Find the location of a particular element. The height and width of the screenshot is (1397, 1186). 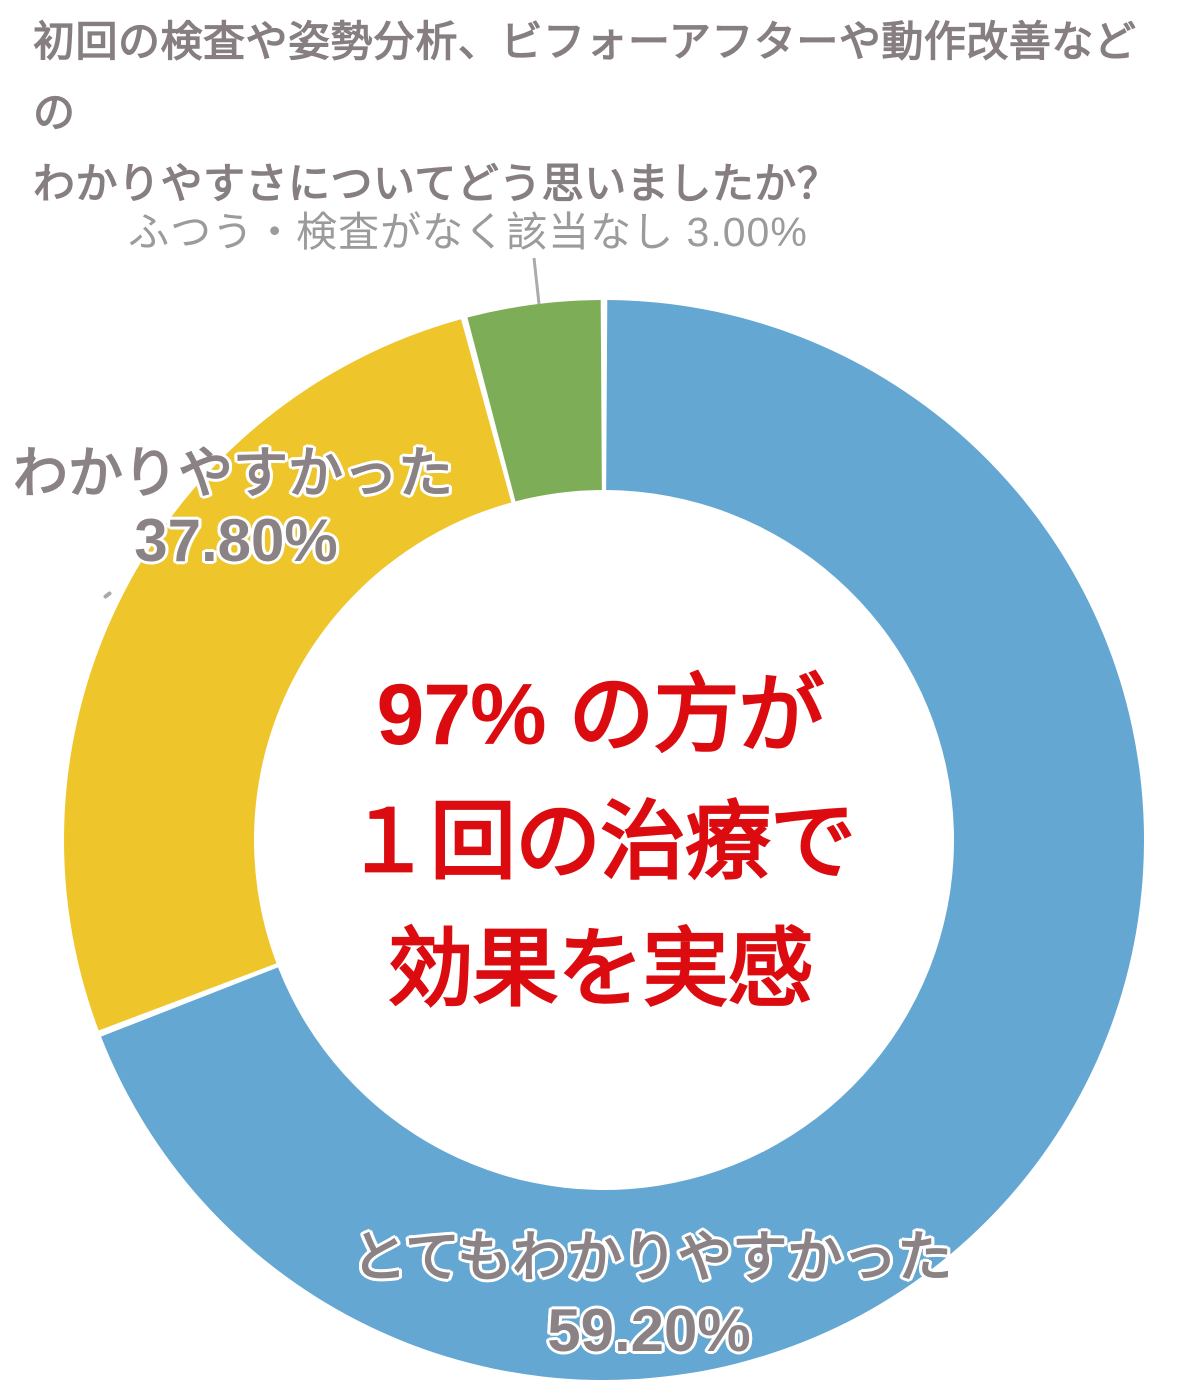

callout-normal-label: ふつう・検査がなく該当なし 3.00% is located at coordinates (468, 232).